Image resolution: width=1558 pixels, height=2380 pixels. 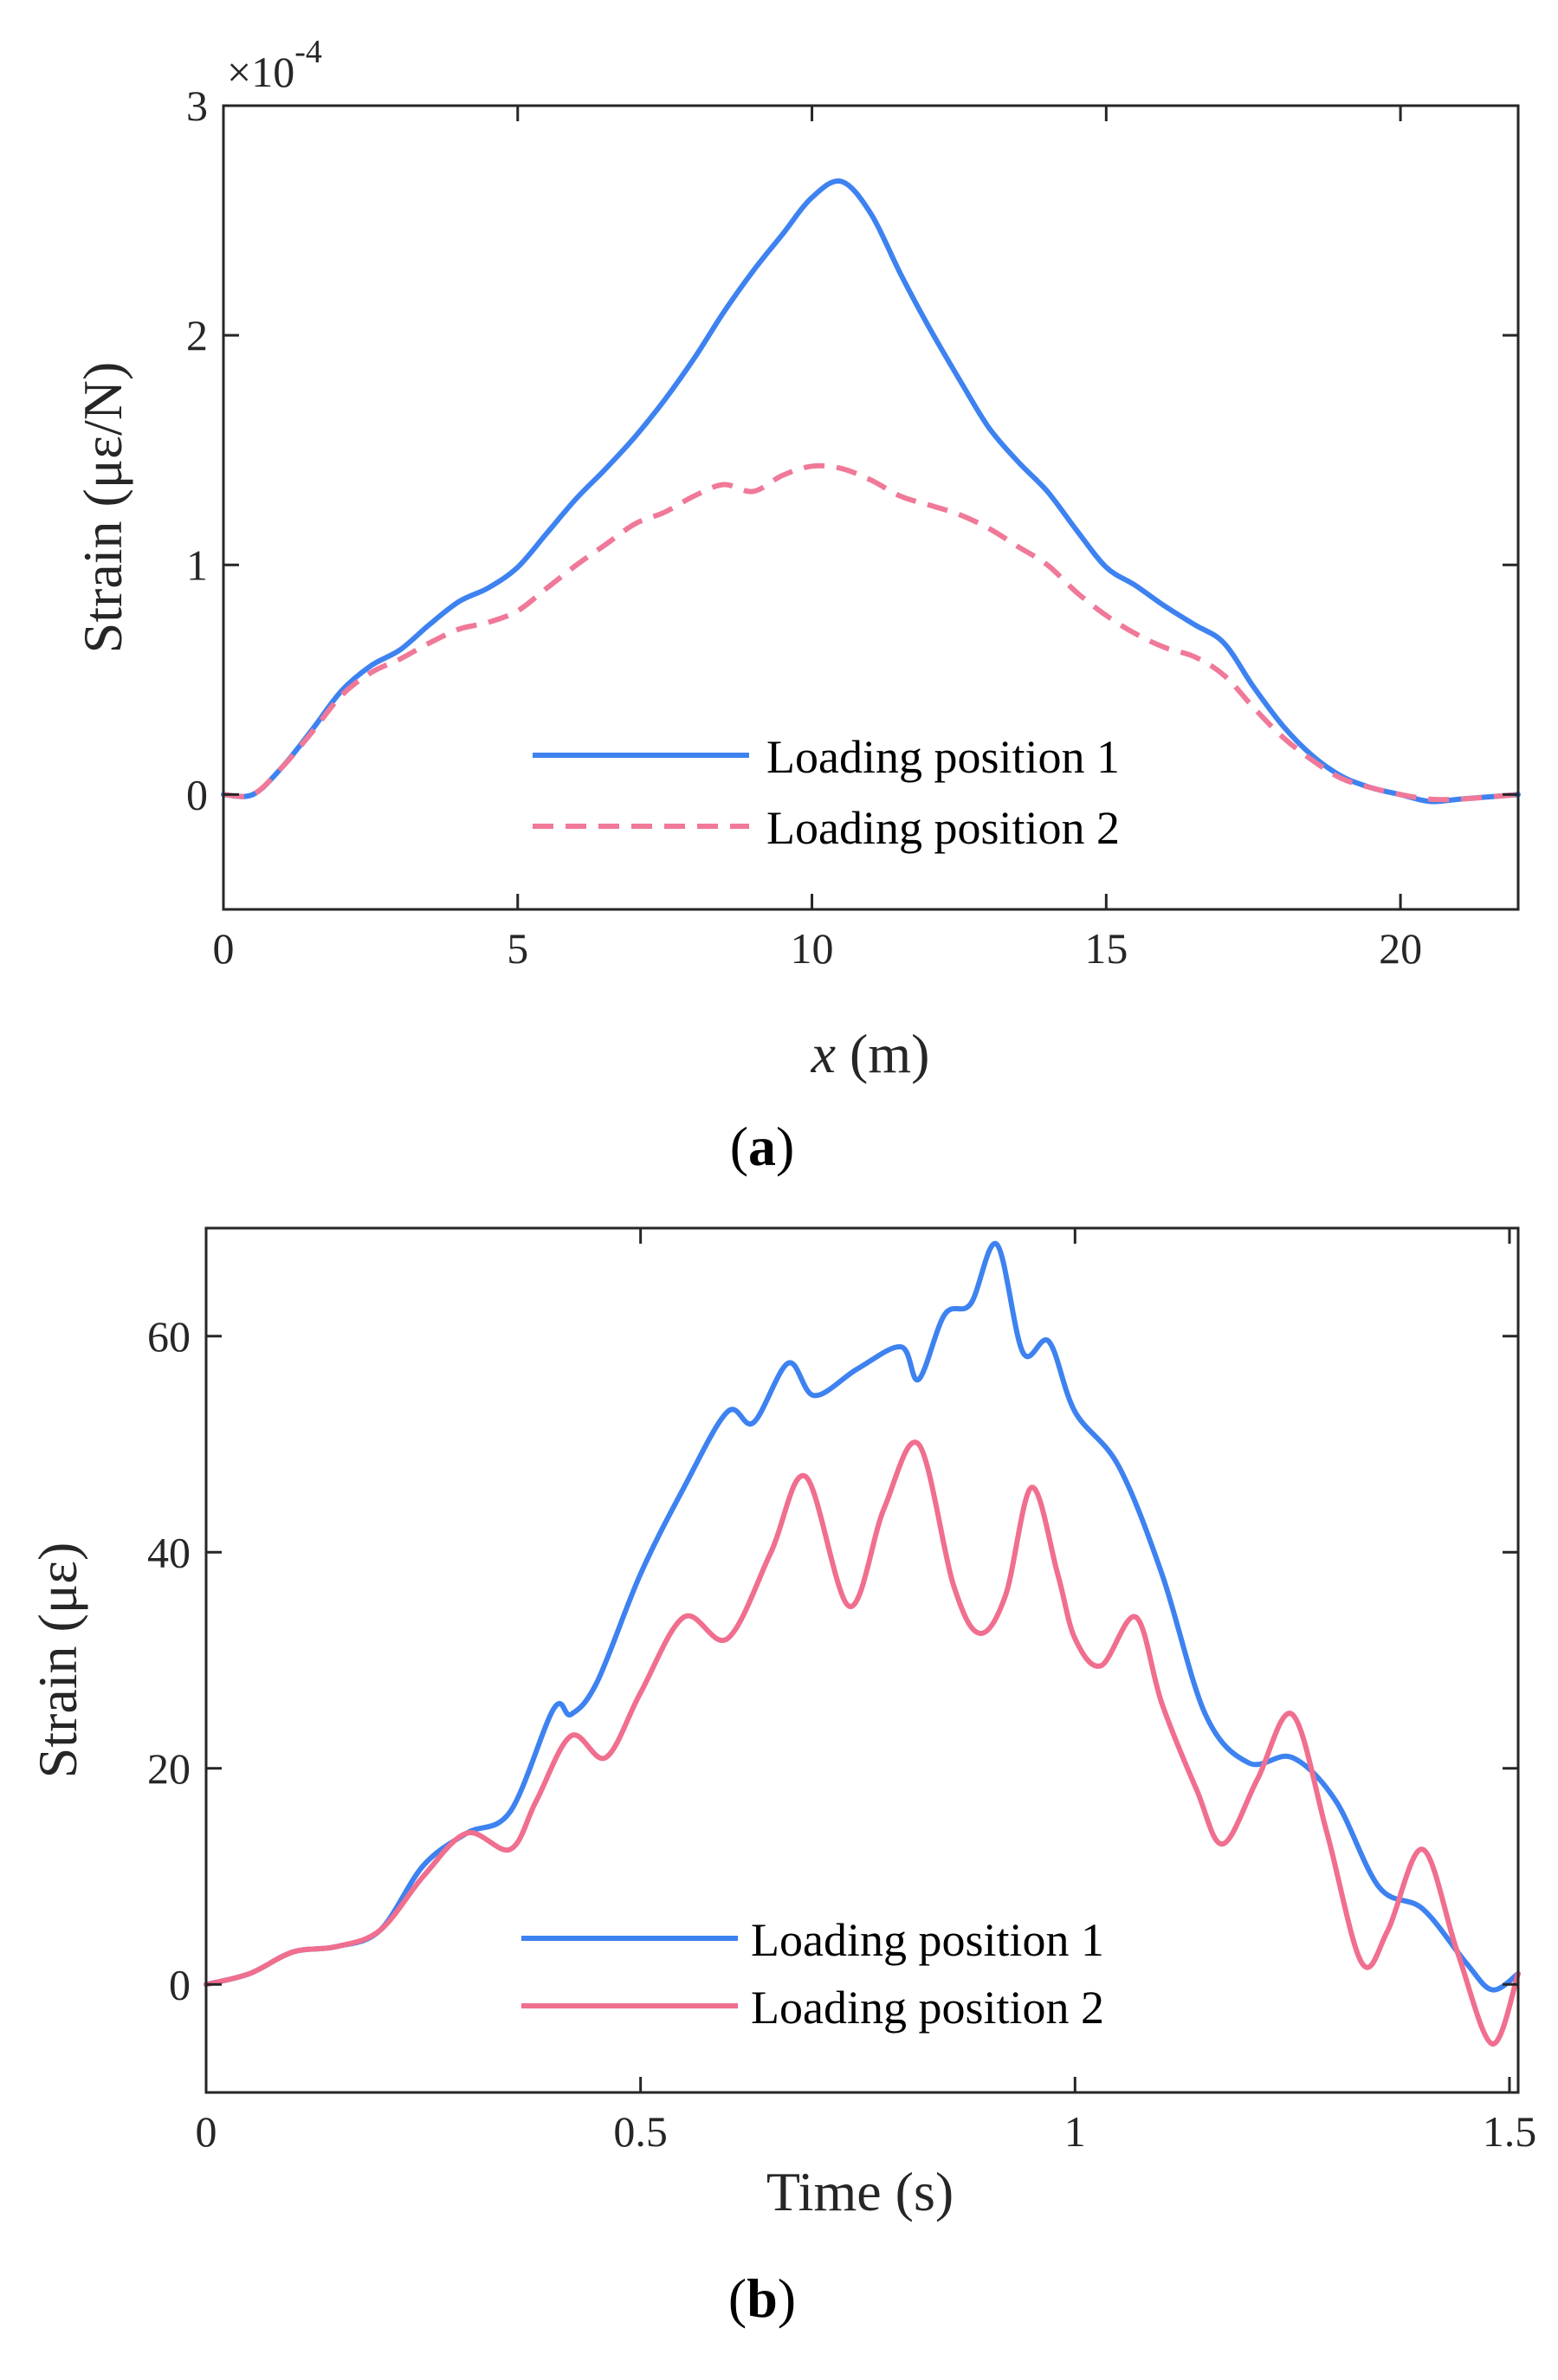 I want to click on panel-b-xtick-label: 1, so click(x=1075, y=2131).